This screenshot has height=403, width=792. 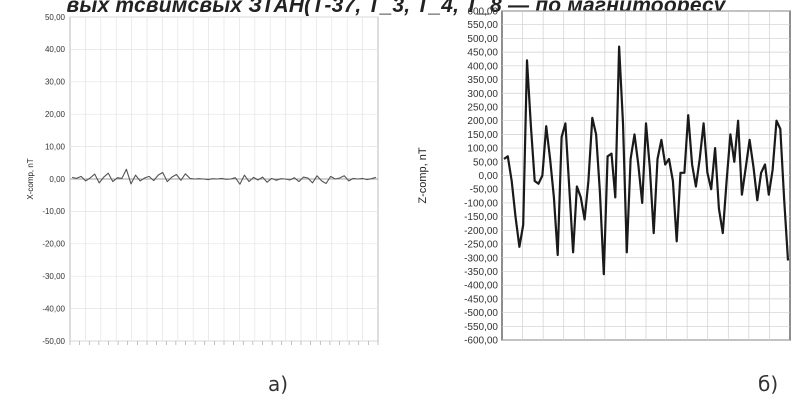 What do you see at coordinates (57, 179) in the screenshot?
I see `y-tick-label-a: 0,00` at bounding box center [57, 179].